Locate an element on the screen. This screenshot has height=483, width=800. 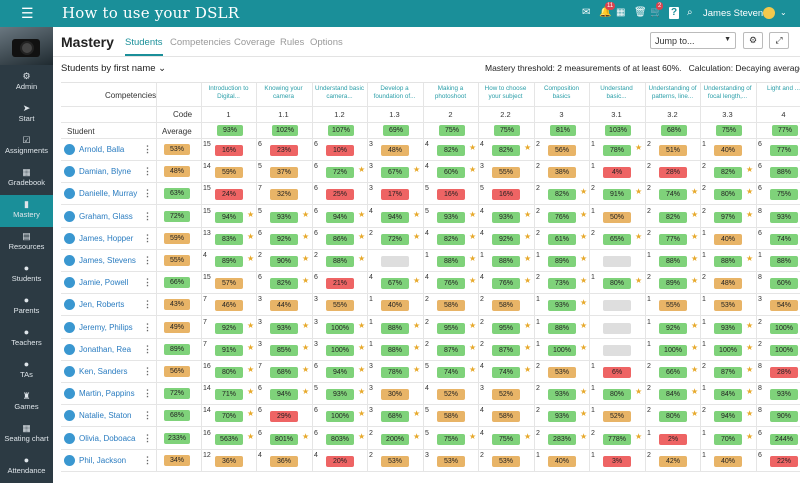
mastery-pill: 57% is located at coordinates (229, 284).